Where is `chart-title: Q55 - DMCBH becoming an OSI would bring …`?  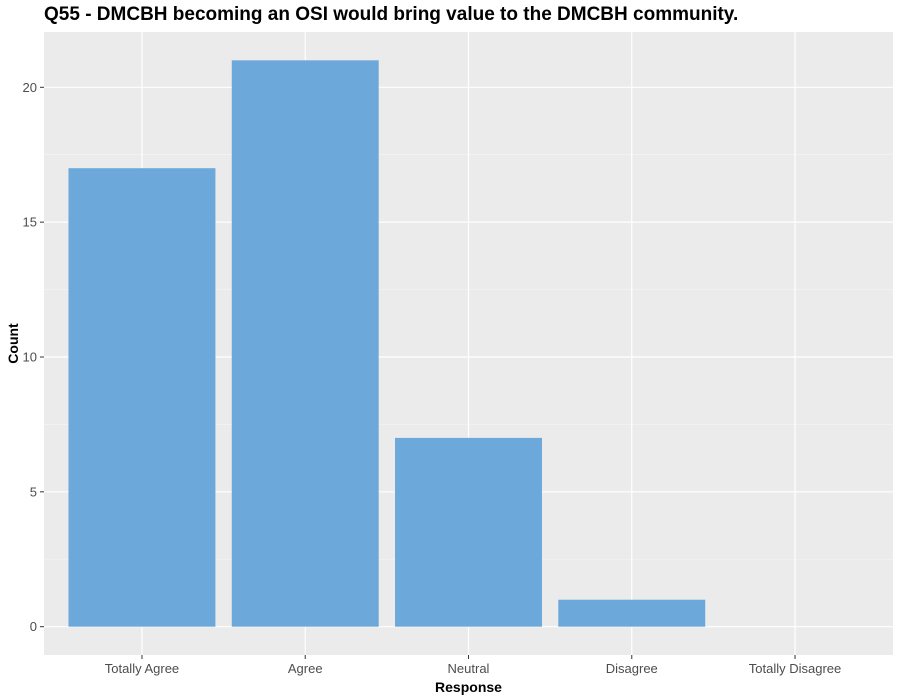
chart-title: Q55 - DMCBH becoming an OSI would bring … is located at coordinates (391, 14).